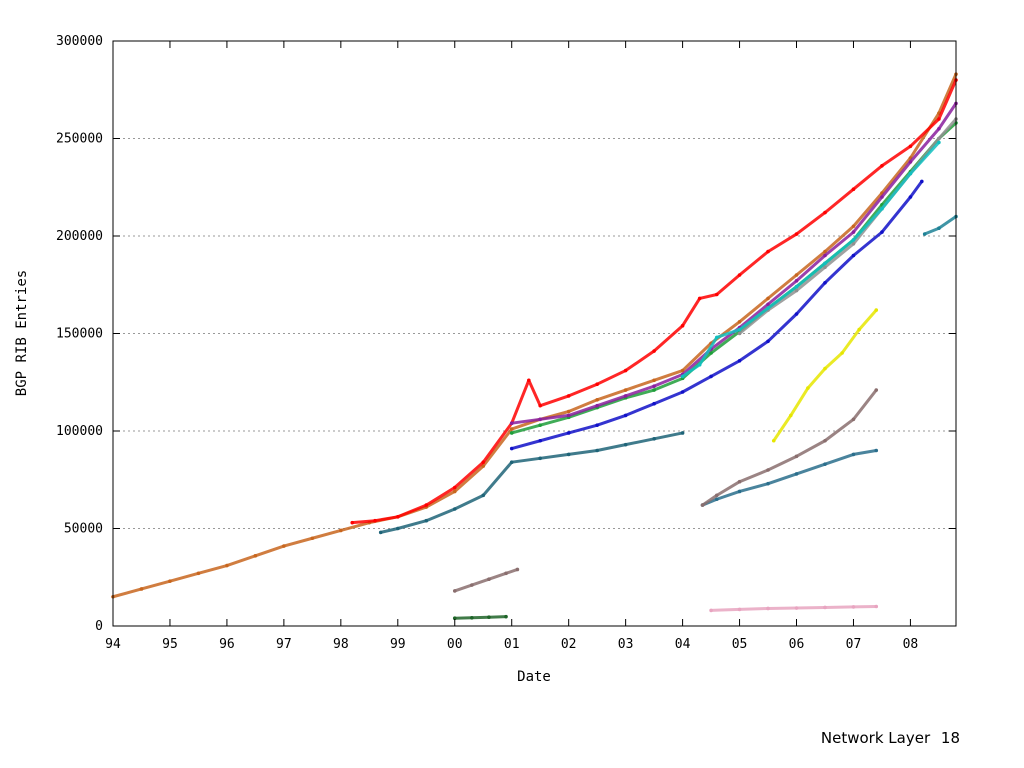  Describe the element at coordinates (825, 375) in the screenshot. I see `series-yellow` at that location.